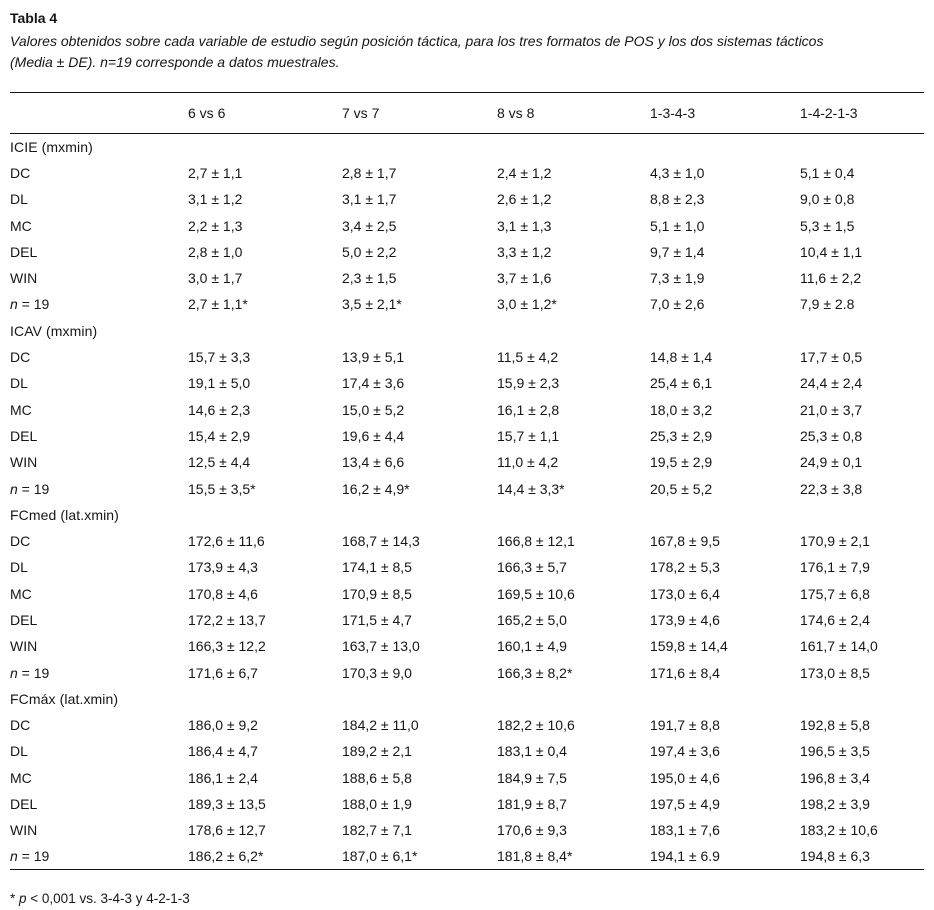  I want to click on cell-value: 2,2 ± 1,3, so click(215, 225).